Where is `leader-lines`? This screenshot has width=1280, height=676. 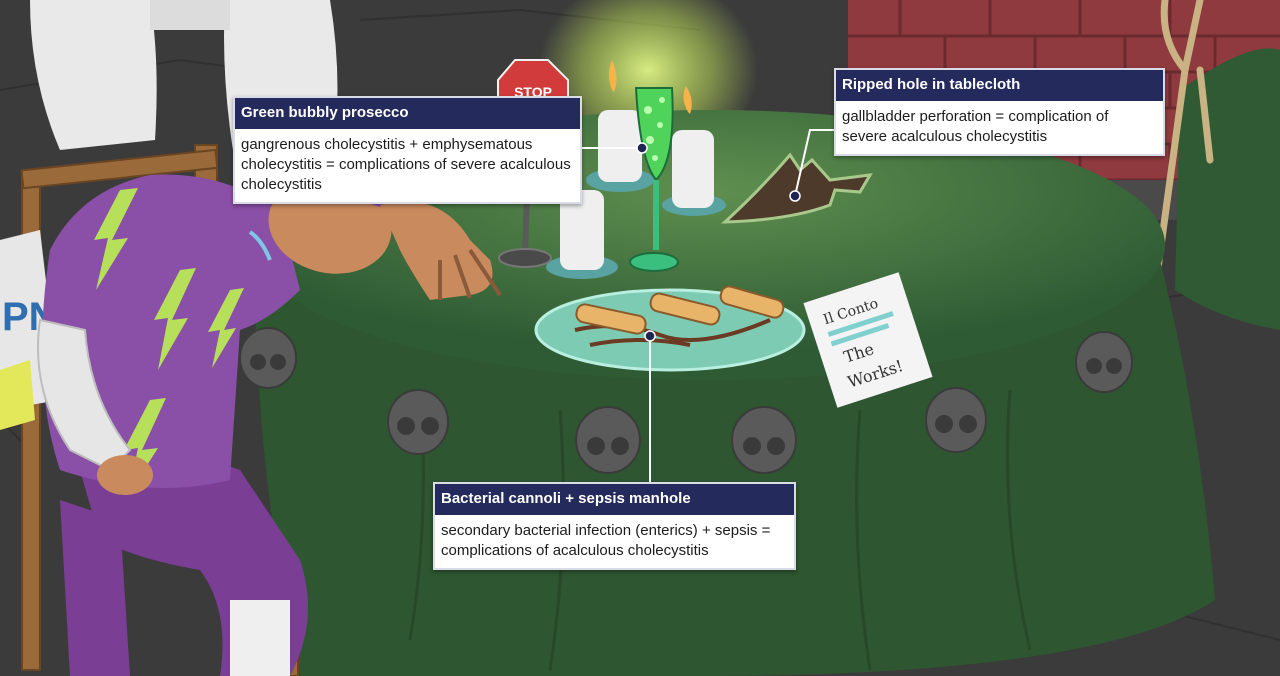
leader-lines is located at coordinates (708, 306).